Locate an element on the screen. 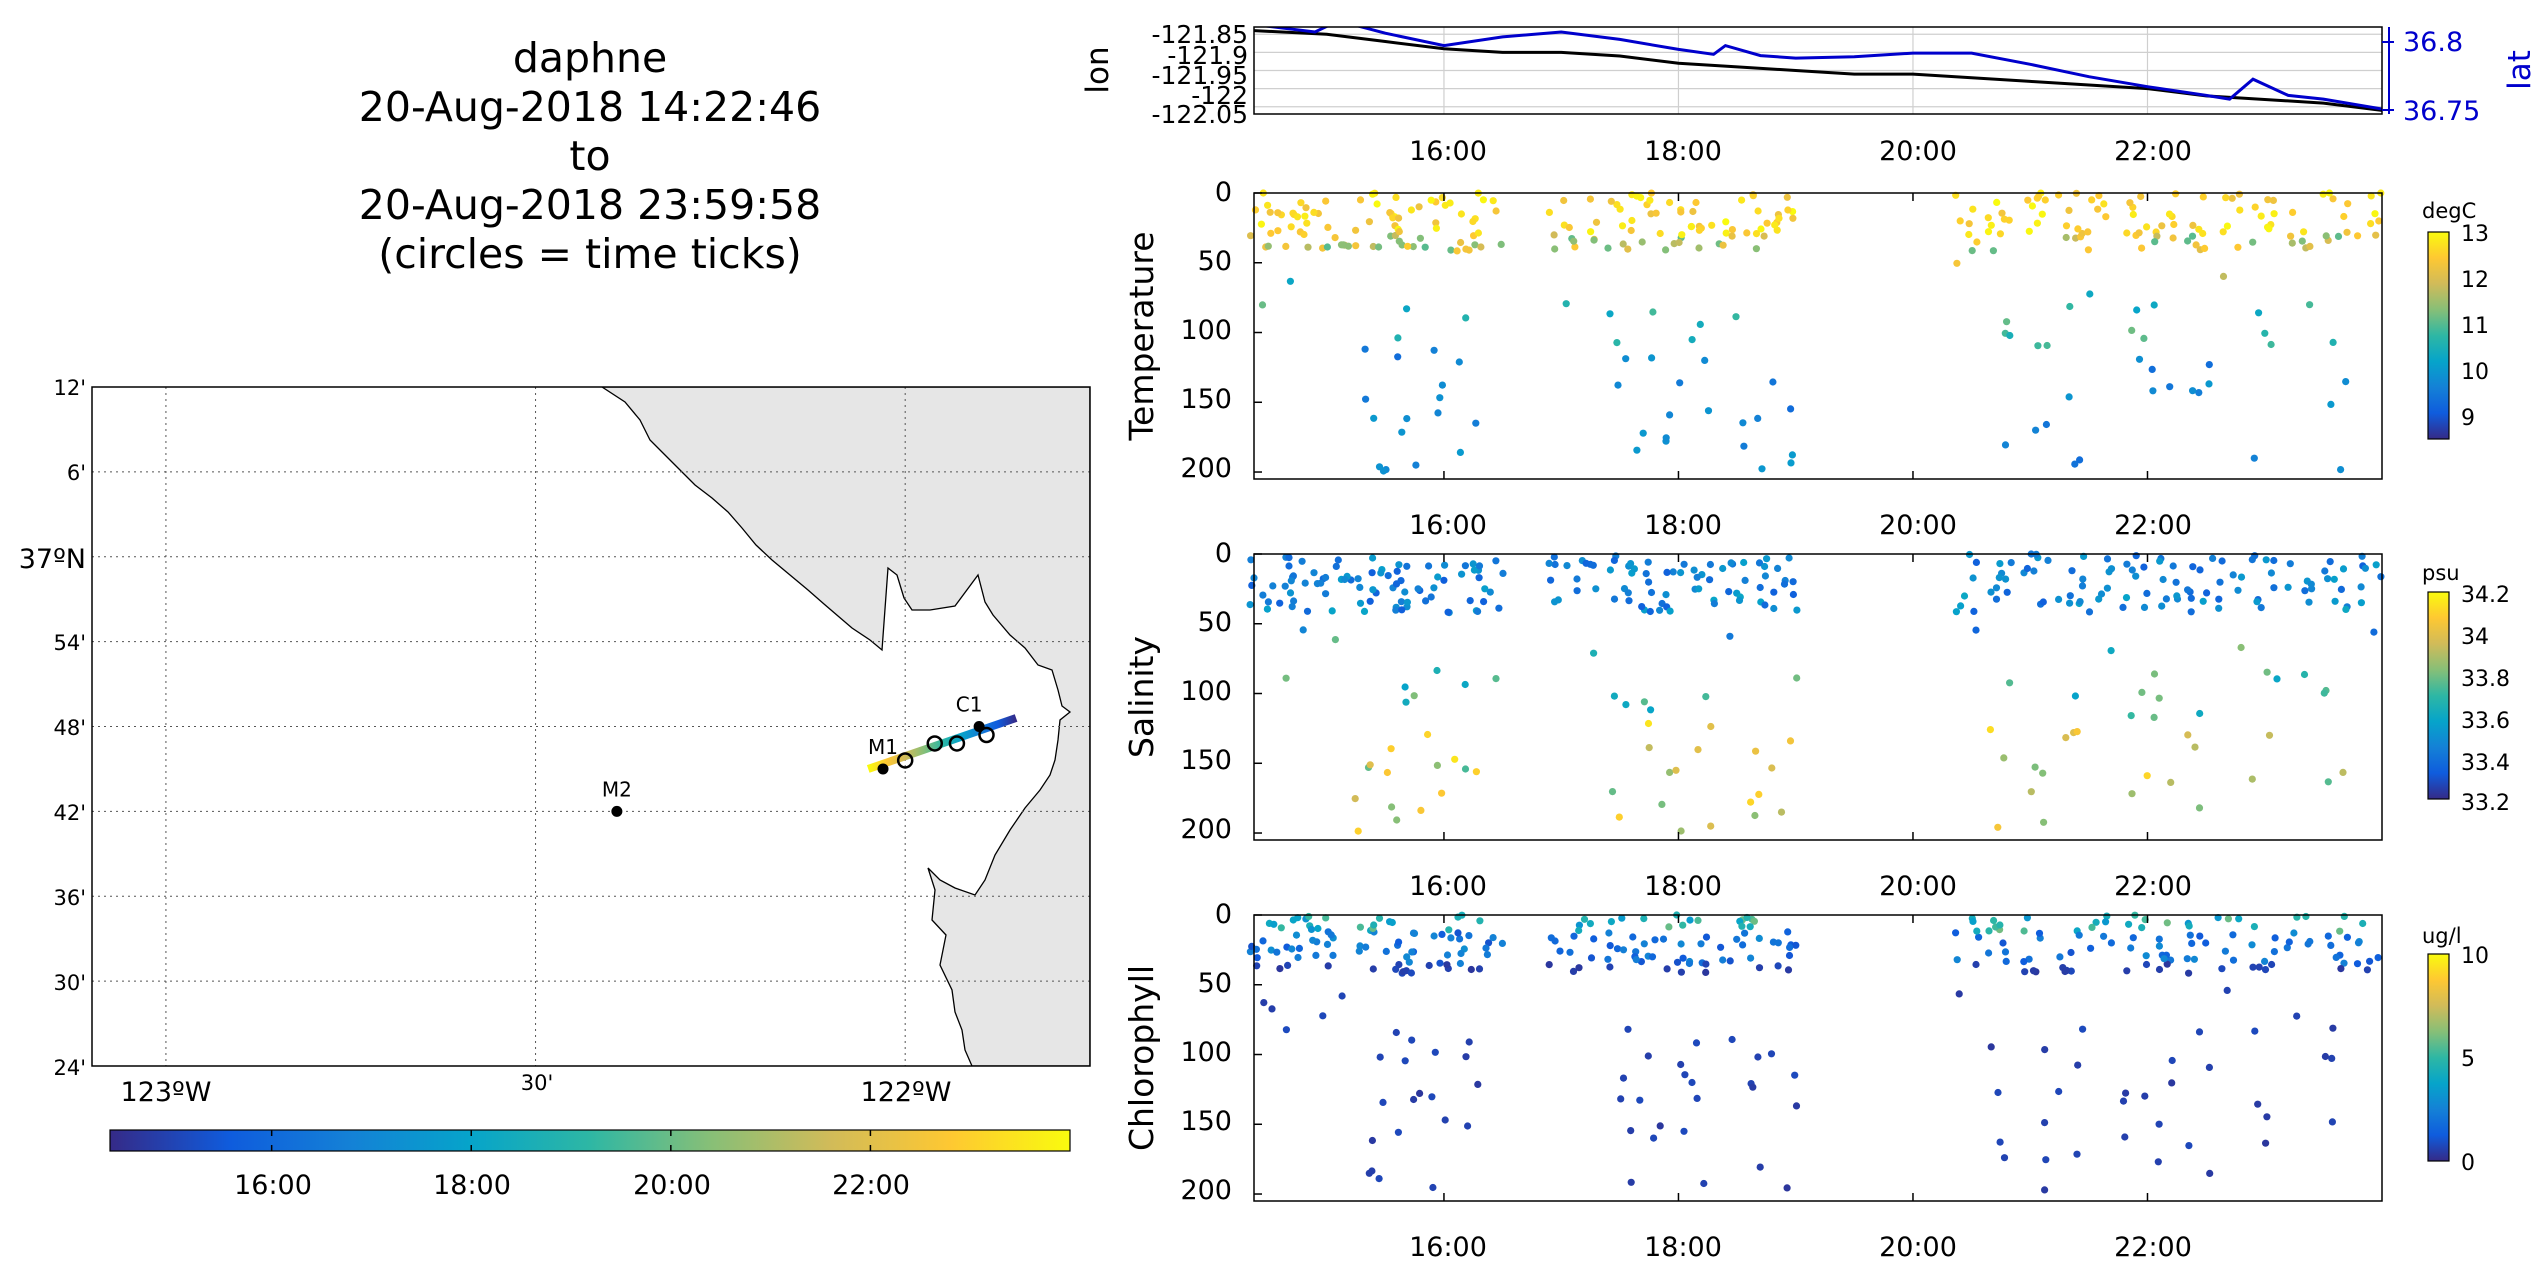 The image size is (2545, 1273). lon-tick-123w: 123ºW is located at coordinates (166, 1092).